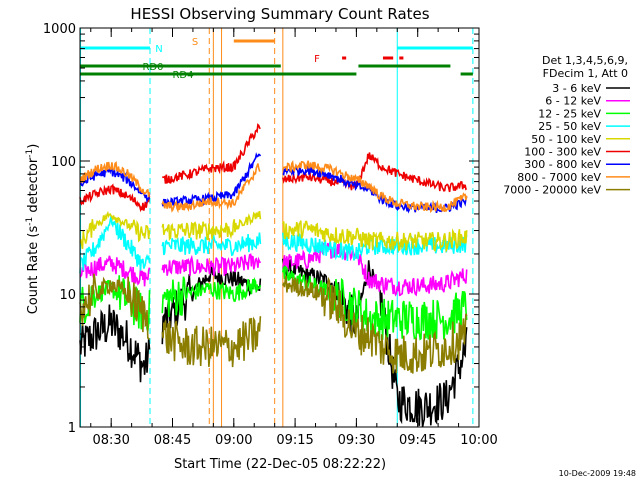 Image resolution: width=640 pixels, height=480 pixels. What do you see at coordinates (478, 440) in the screenshot?
I see `x-tick-label: 10:00` at bounding box center [478, 440].